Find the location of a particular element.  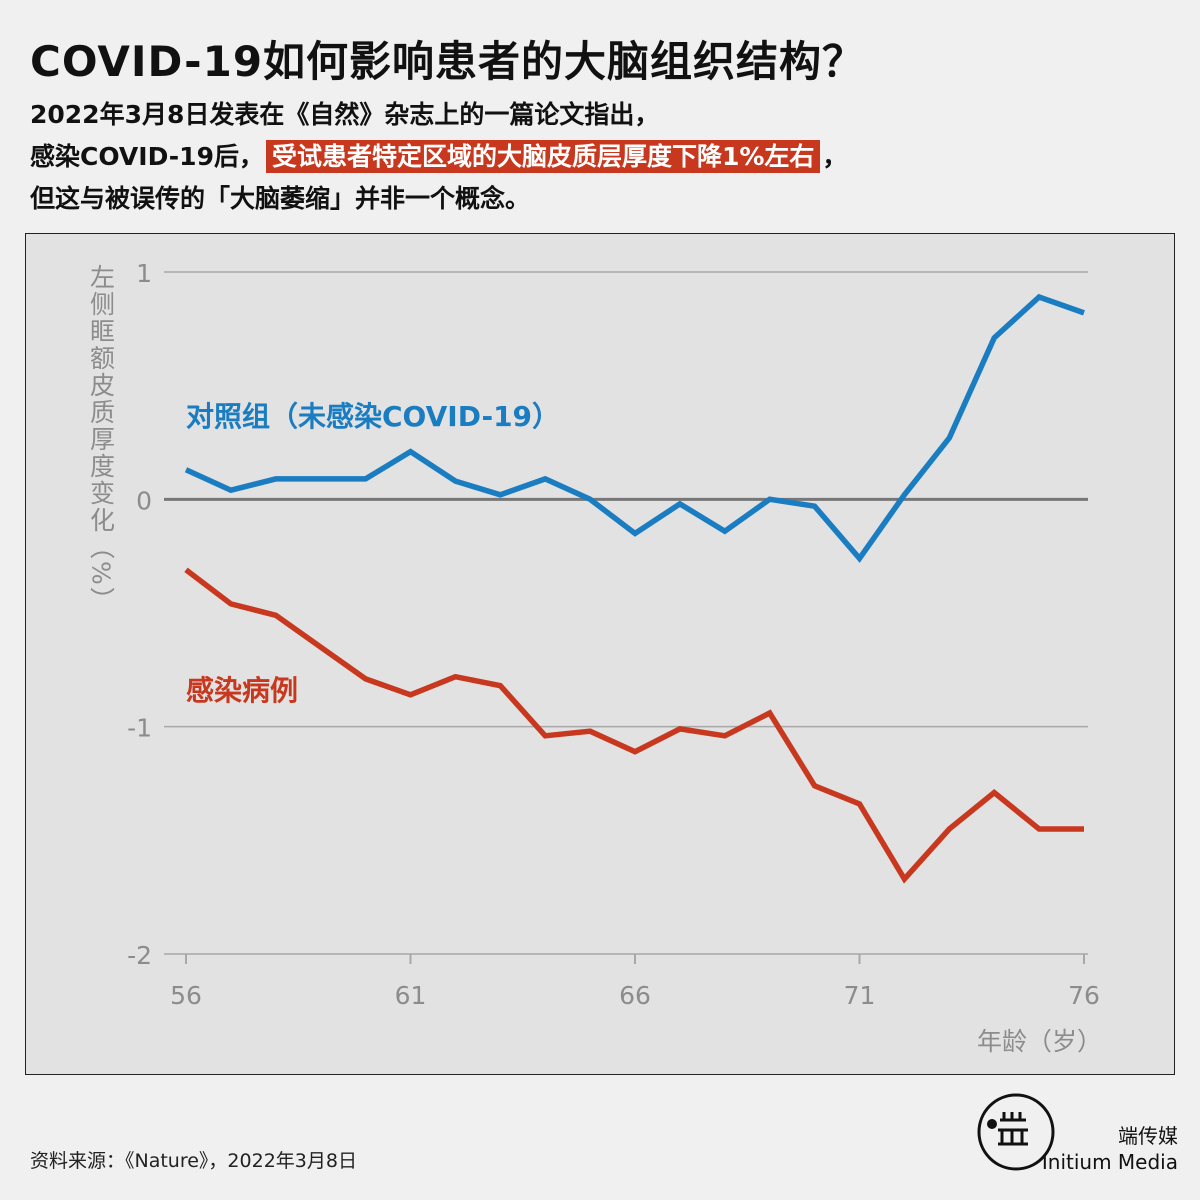

subtitle-line-2-pre: 感染COVID-19后， is located at coordinates (147, 156).